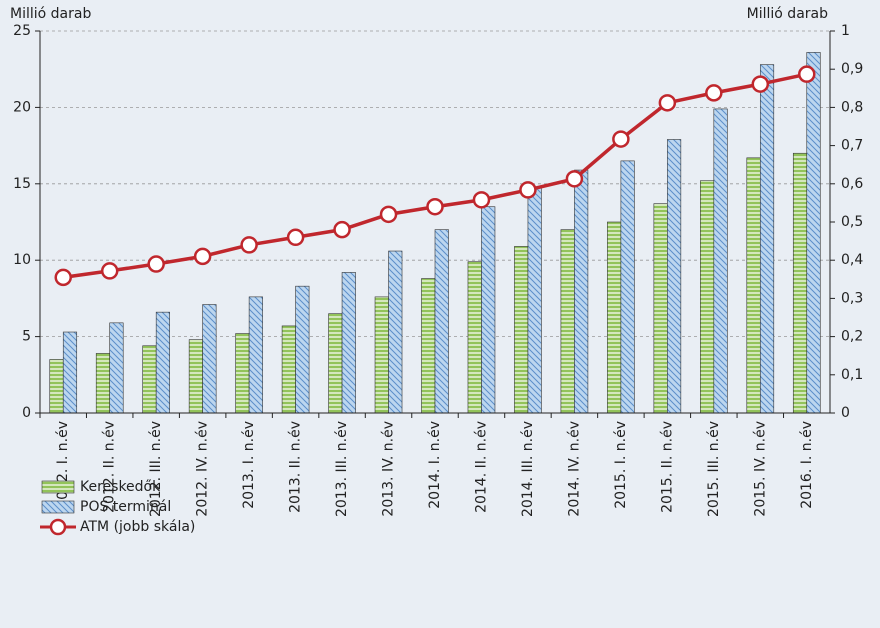  What do you see at coordinates (26, 337) in the screenshot?
I see `y-tick-label: 5` at bounding box center [26, 337].